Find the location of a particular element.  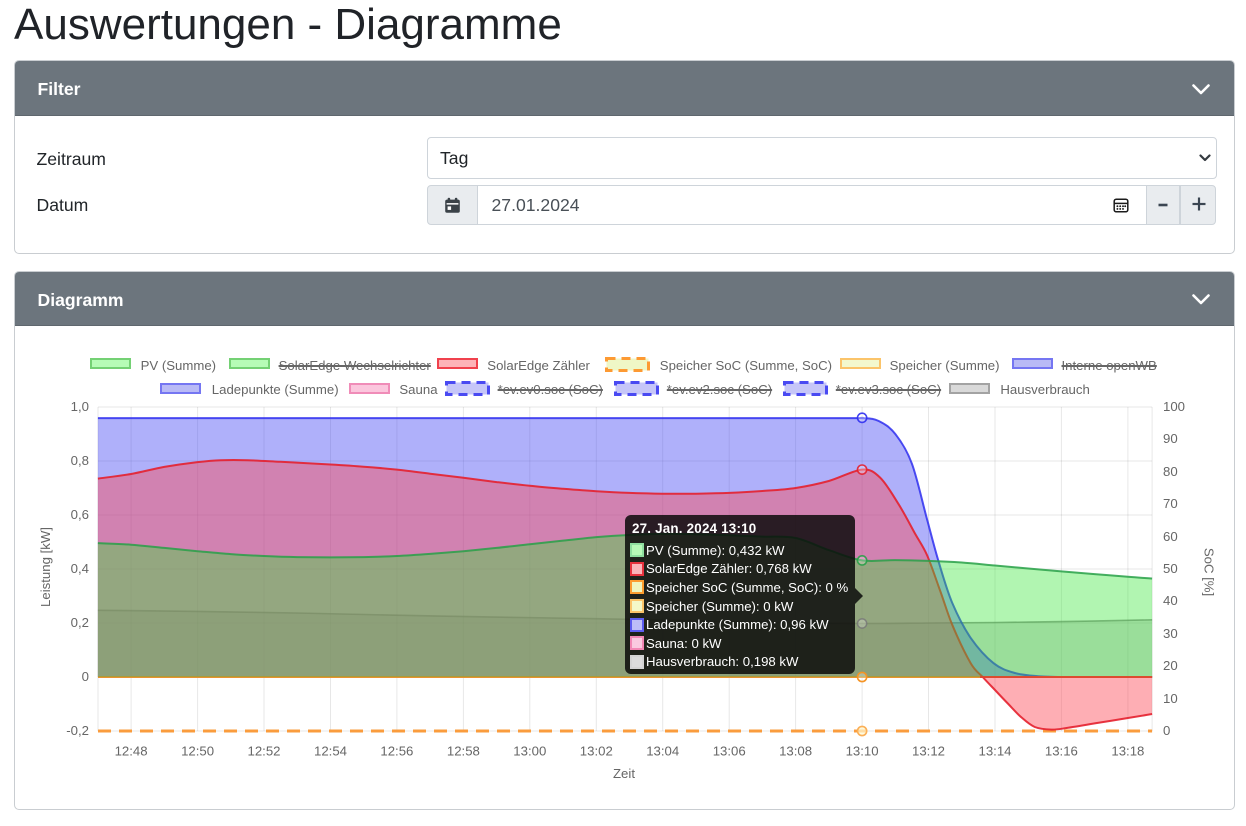

svg-text: 70 is located at coordinates (1170, 503).